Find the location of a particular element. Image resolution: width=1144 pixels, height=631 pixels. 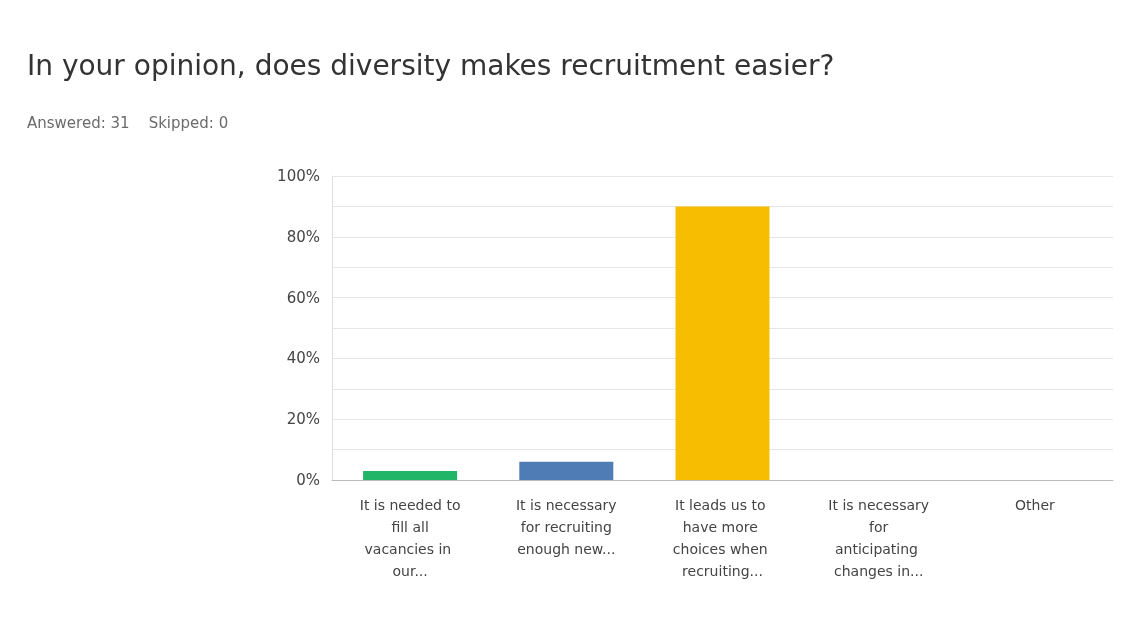

y-tick-label: 80% is located at coordinates (303, 236).